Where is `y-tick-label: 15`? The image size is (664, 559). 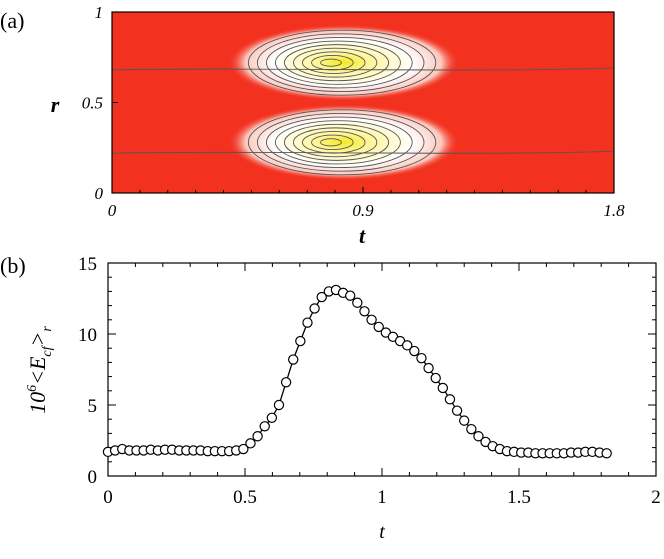
y-tick-label: 15 is located at coordinates (87, 264).